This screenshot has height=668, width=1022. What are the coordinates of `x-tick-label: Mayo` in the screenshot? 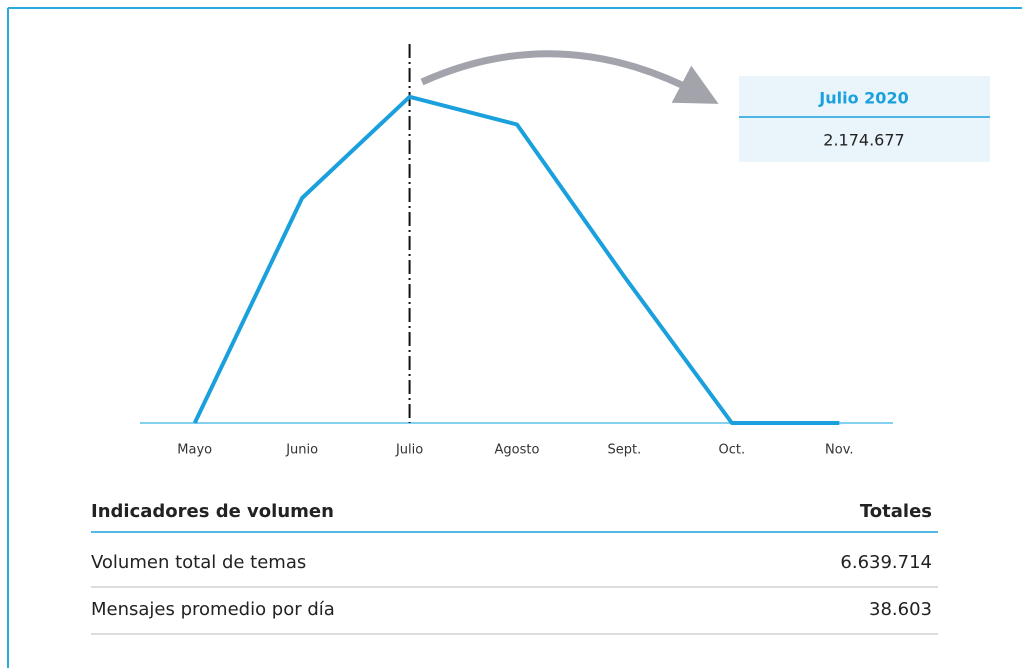 It's located at (194, 450).